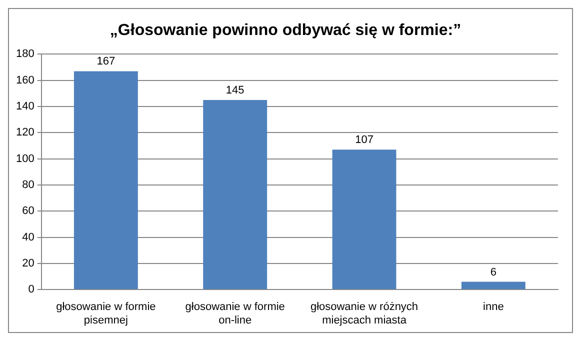 Image resolution: width=581 pixels, height=341 pixels. Describe the element at coordinates (25, 158) in the screenshot. I see `y-tick-label: 100` at that location.